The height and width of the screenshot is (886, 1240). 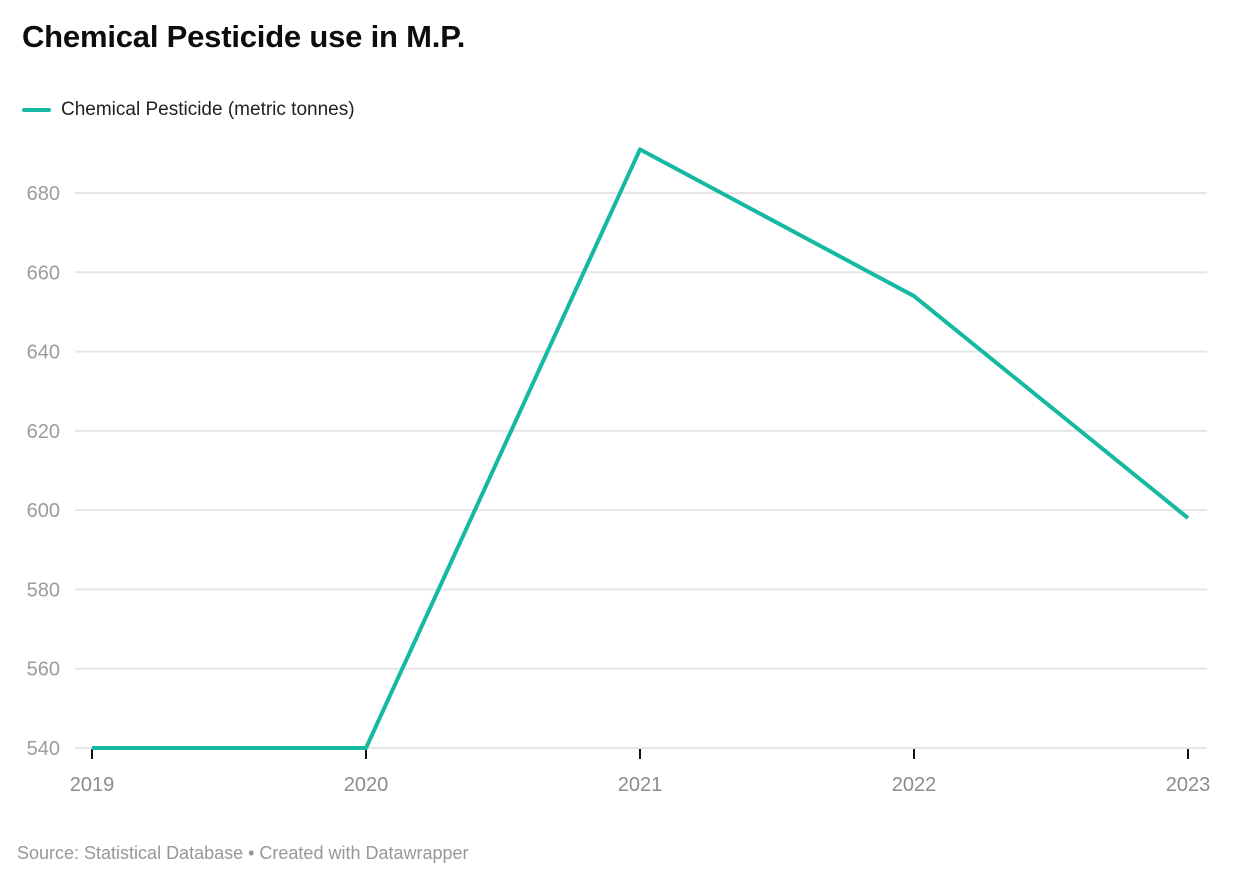 I want to click on legend-label: Chemical Pesticide (metric tonnes), so click(x=208, y=109).